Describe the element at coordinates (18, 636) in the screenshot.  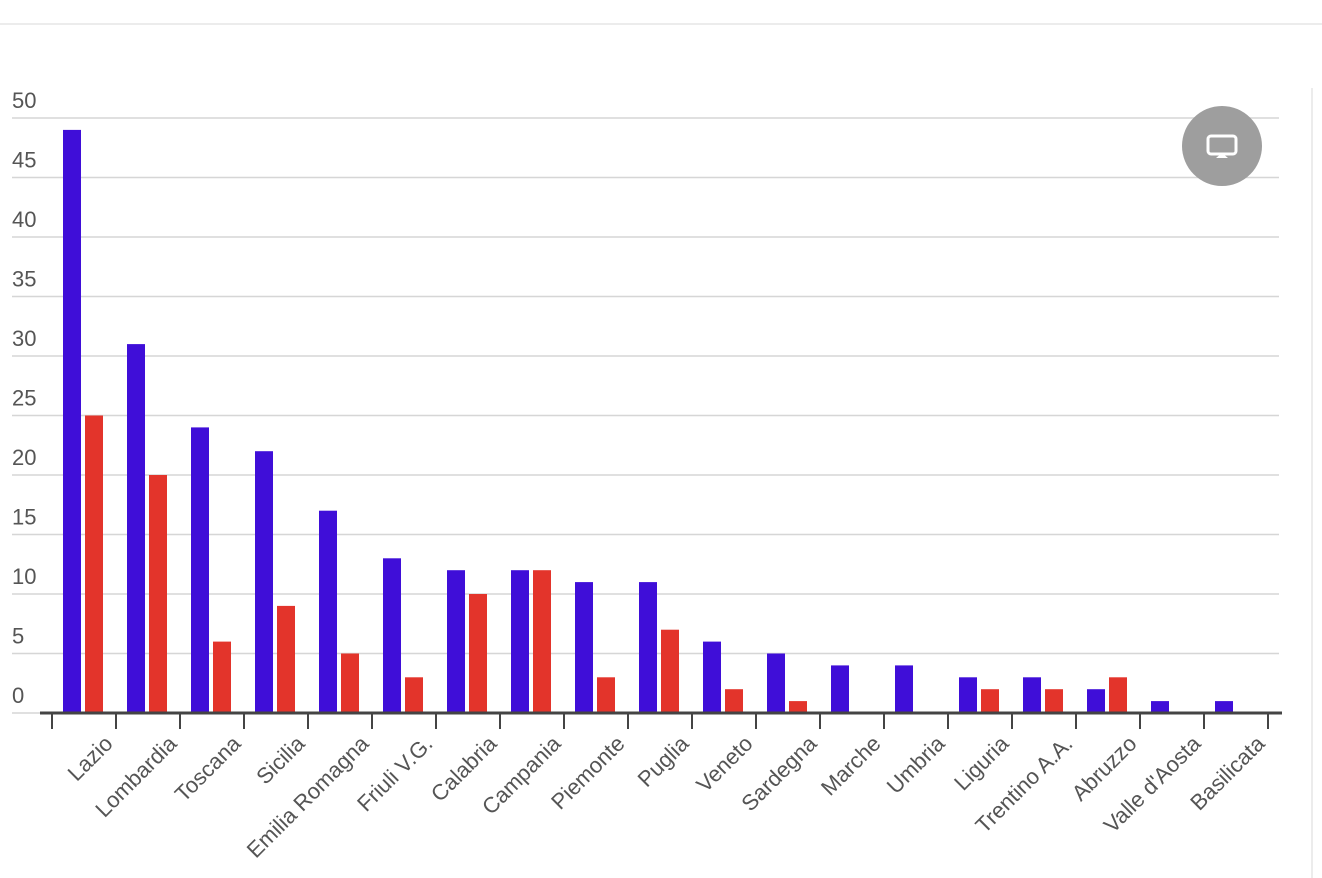
I see `y-tick-label: 5` at that location.